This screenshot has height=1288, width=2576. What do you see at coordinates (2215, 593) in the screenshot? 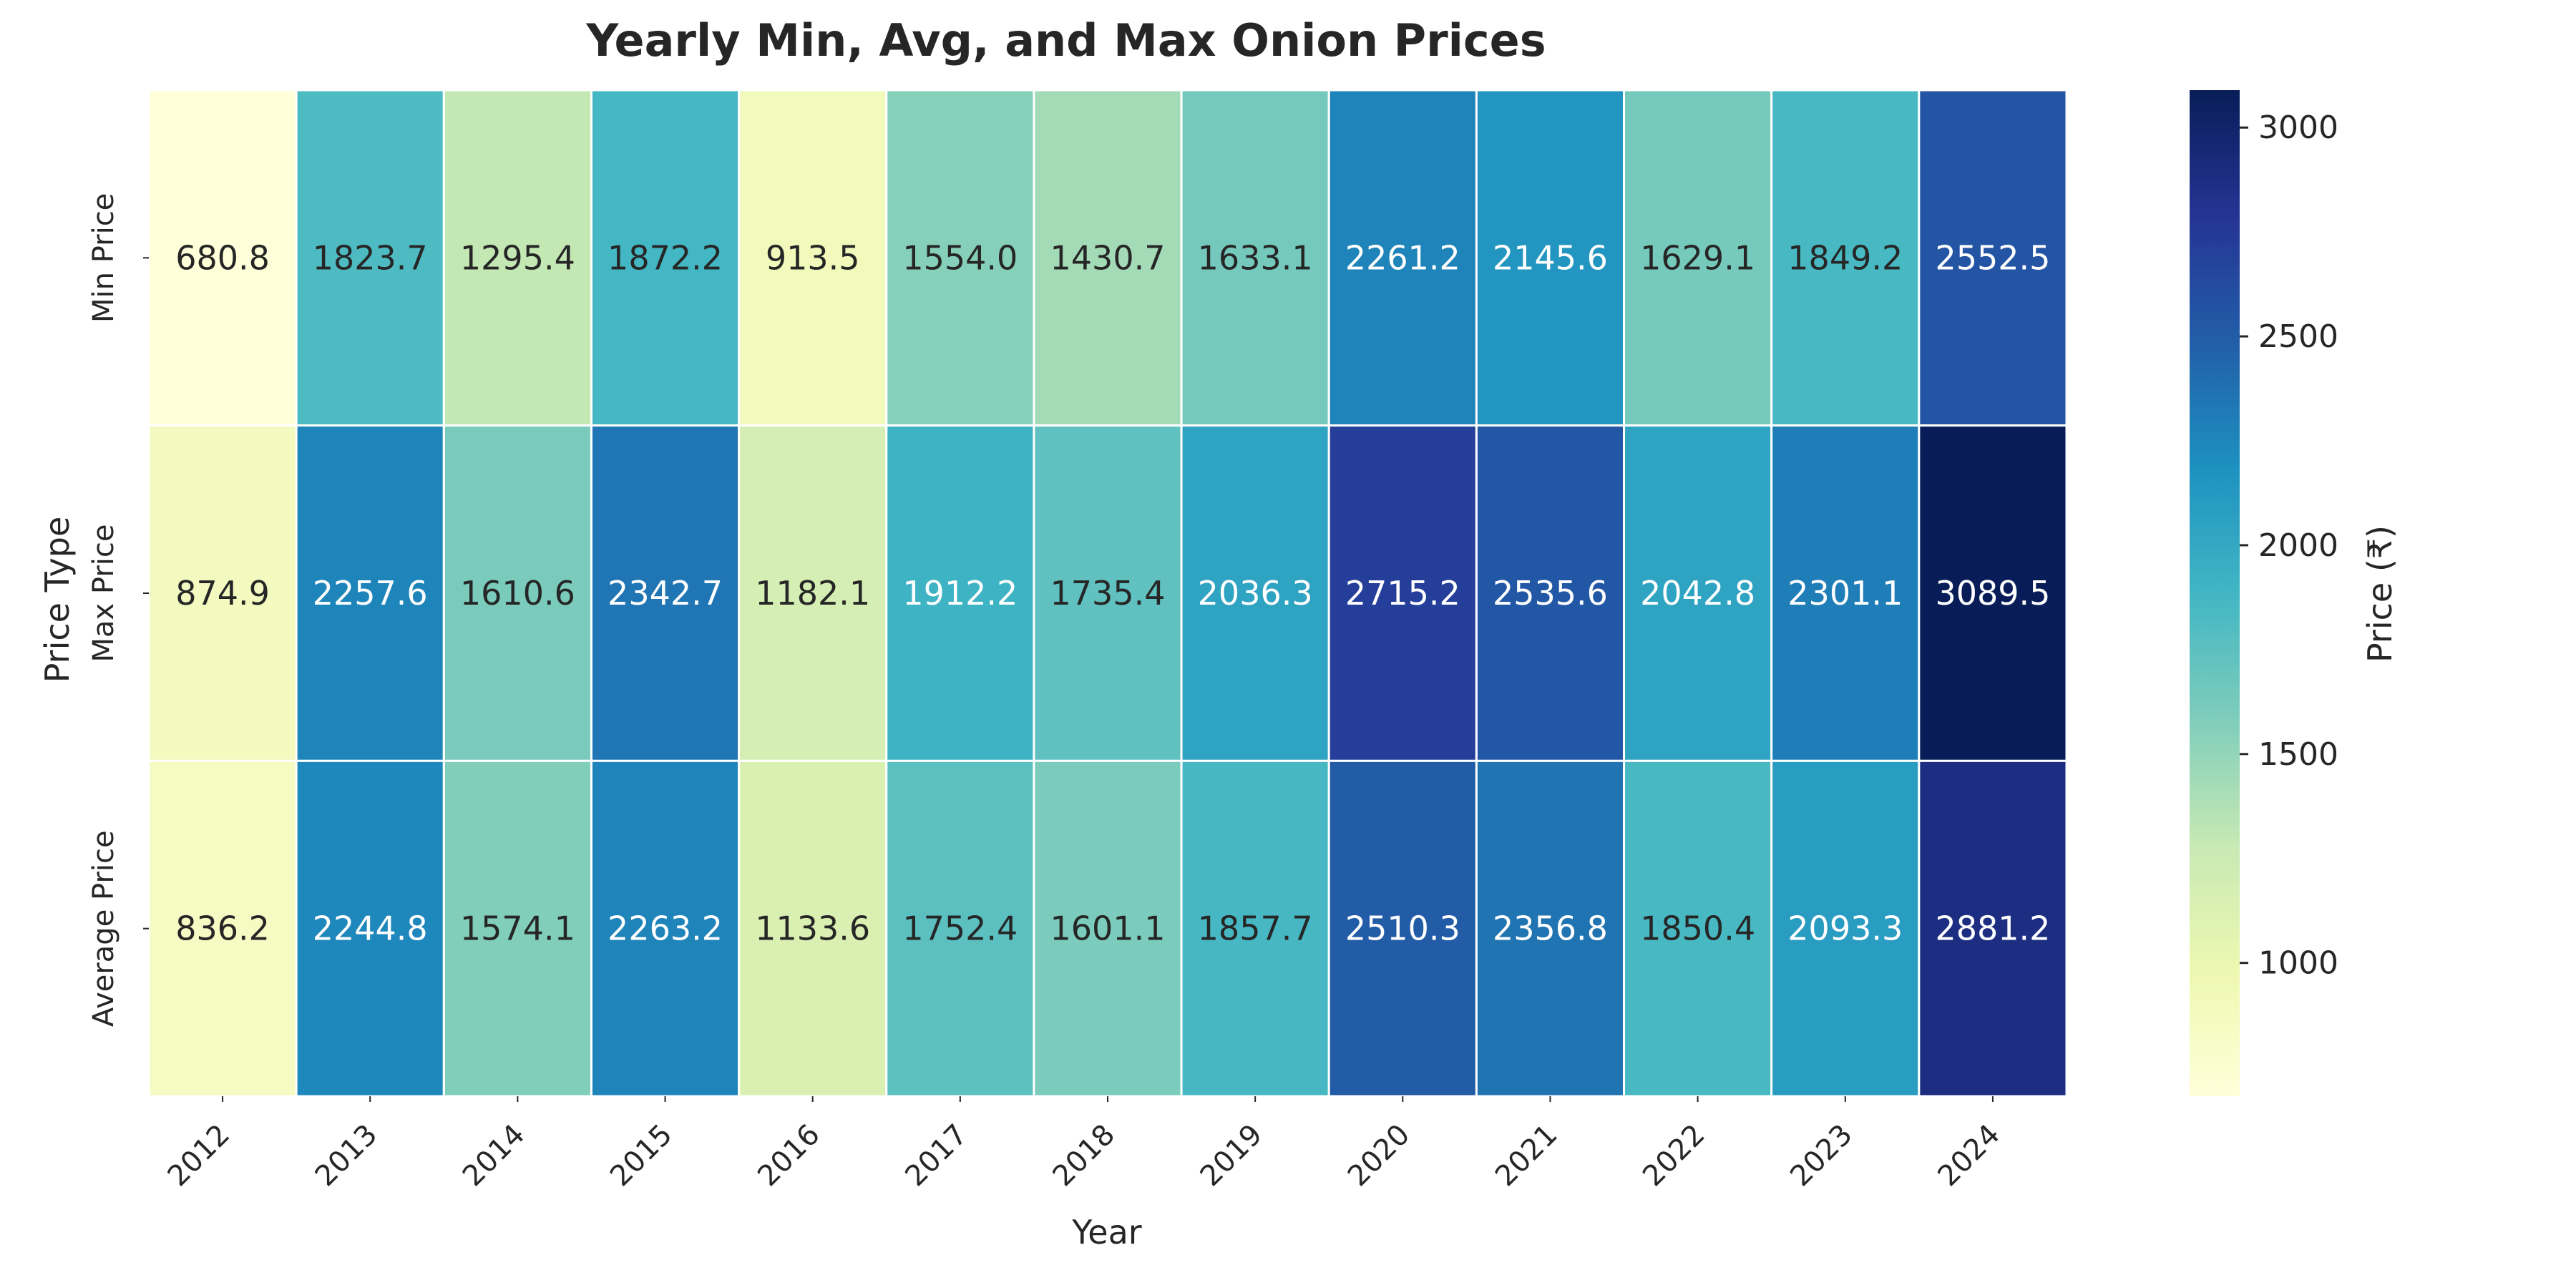
I see `colorbar` at bounding box center [2215, 593].